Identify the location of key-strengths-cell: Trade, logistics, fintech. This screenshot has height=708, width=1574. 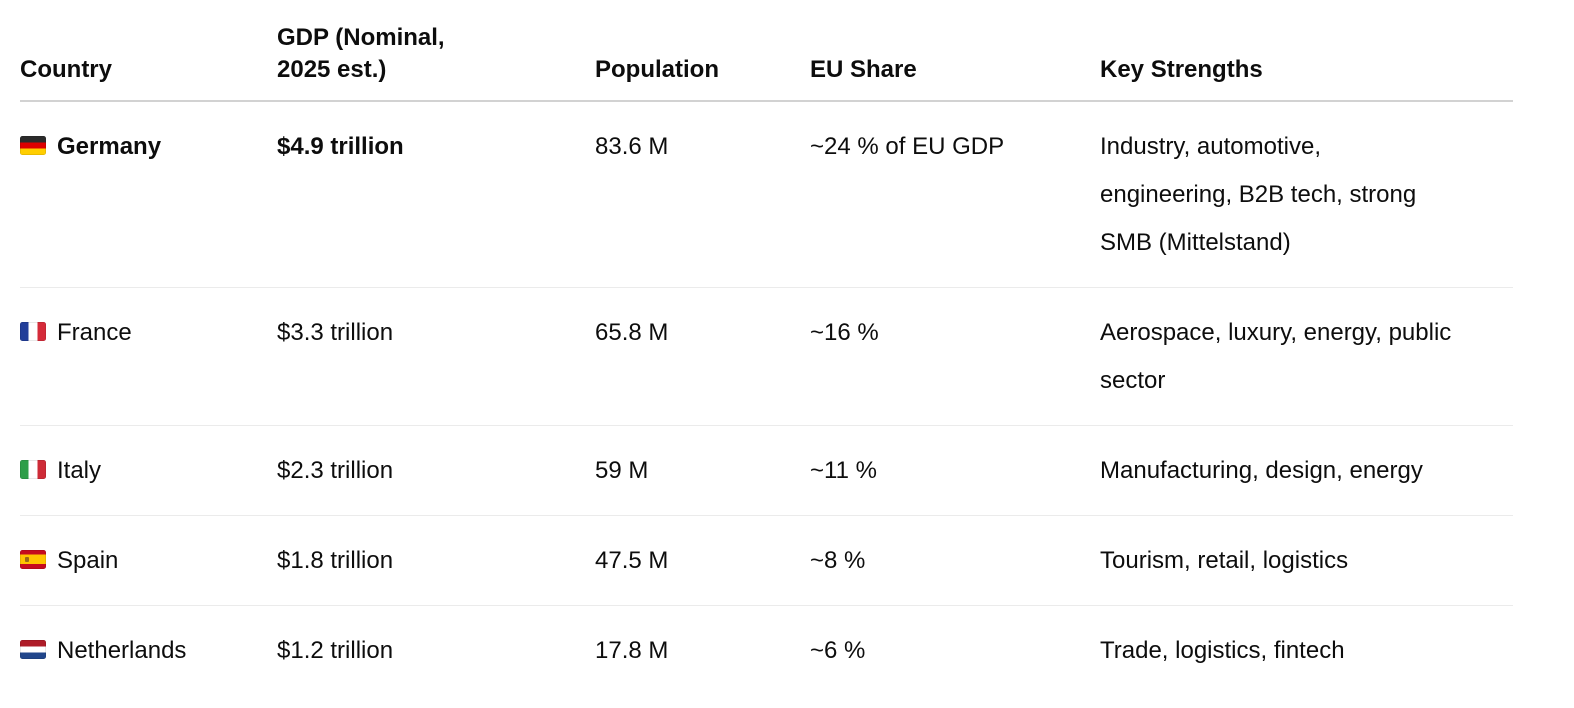
(1306, 651).